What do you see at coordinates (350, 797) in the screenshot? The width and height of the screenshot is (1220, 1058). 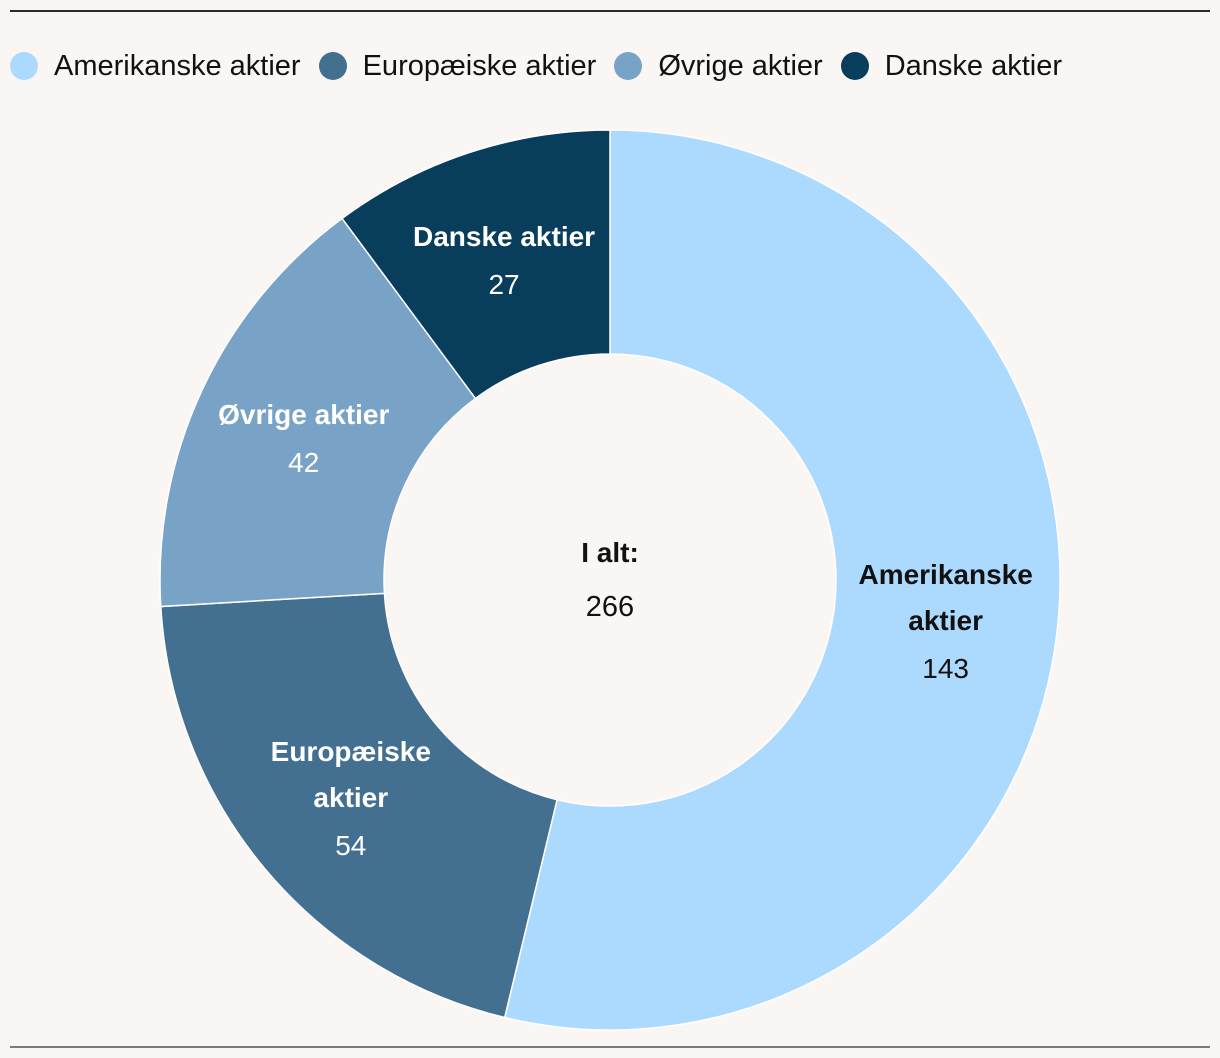 I see `slice-label-europaeiske: aktier` at bounding box center [350, 797].